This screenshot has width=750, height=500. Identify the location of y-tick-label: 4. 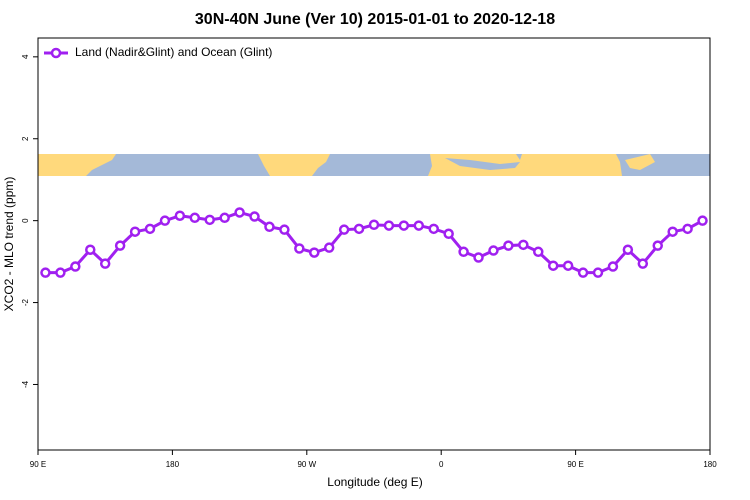
(25, 56).